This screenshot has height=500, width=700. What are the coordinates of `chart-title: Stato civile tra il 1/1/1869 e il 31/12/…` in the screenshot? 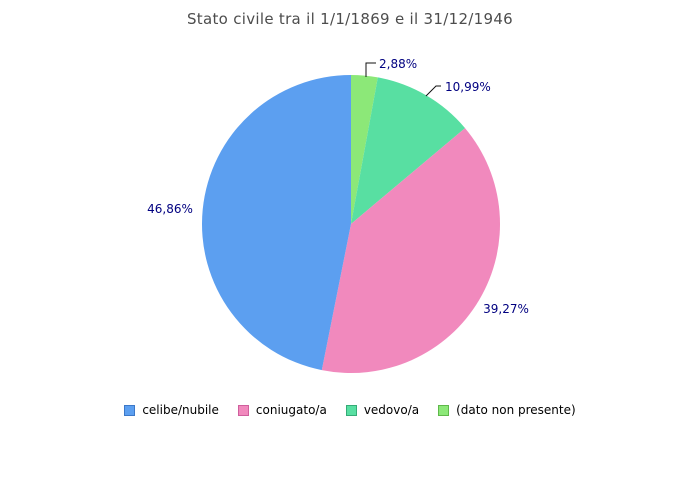 It's located at (350, 19).